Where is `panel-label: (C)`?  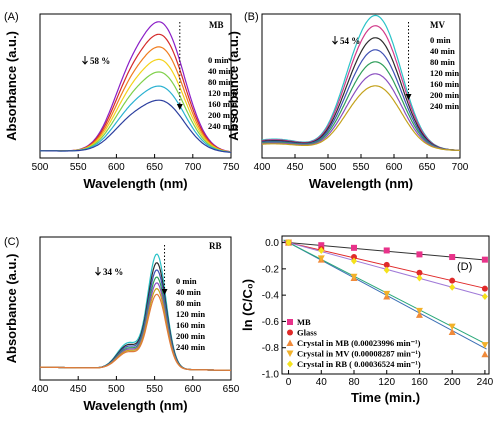 panel-label: (C) is located at coordinates (11, 242).